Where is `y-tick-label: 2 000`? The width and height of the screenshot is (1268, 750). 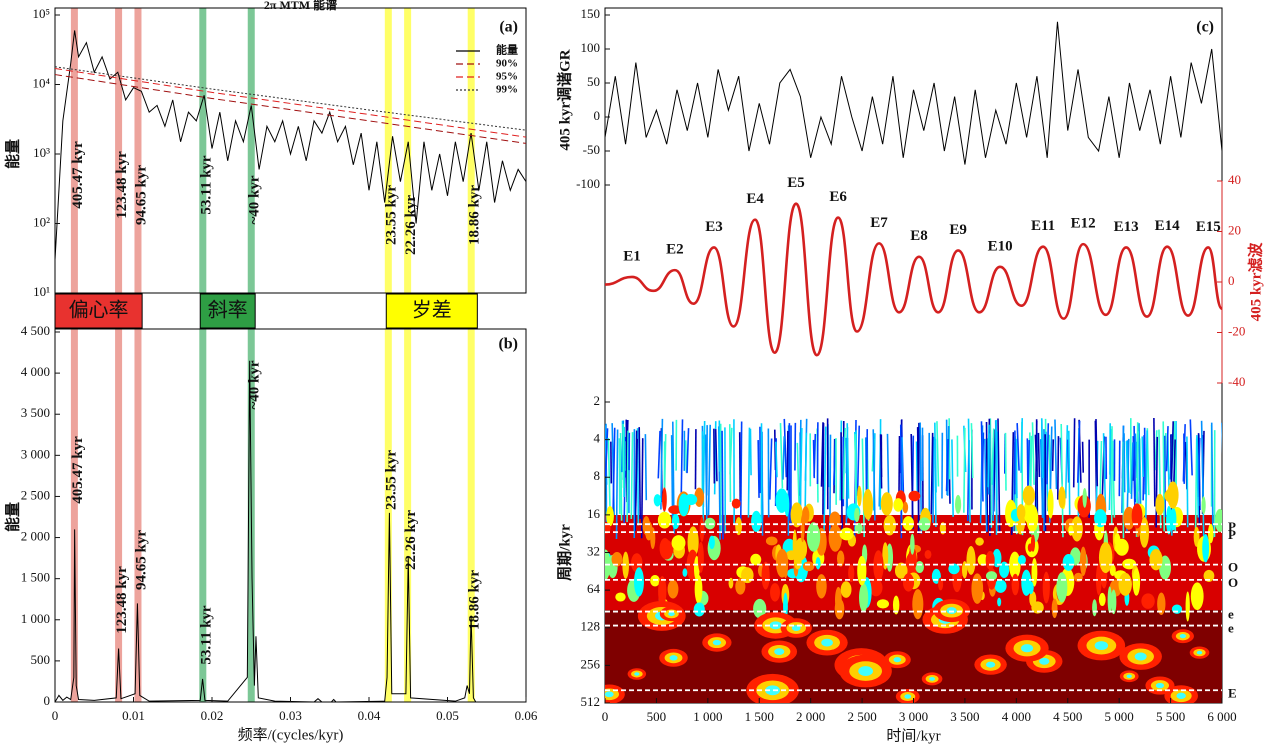
y-tick-label: 2 000 is located at coordinates (35, 536).